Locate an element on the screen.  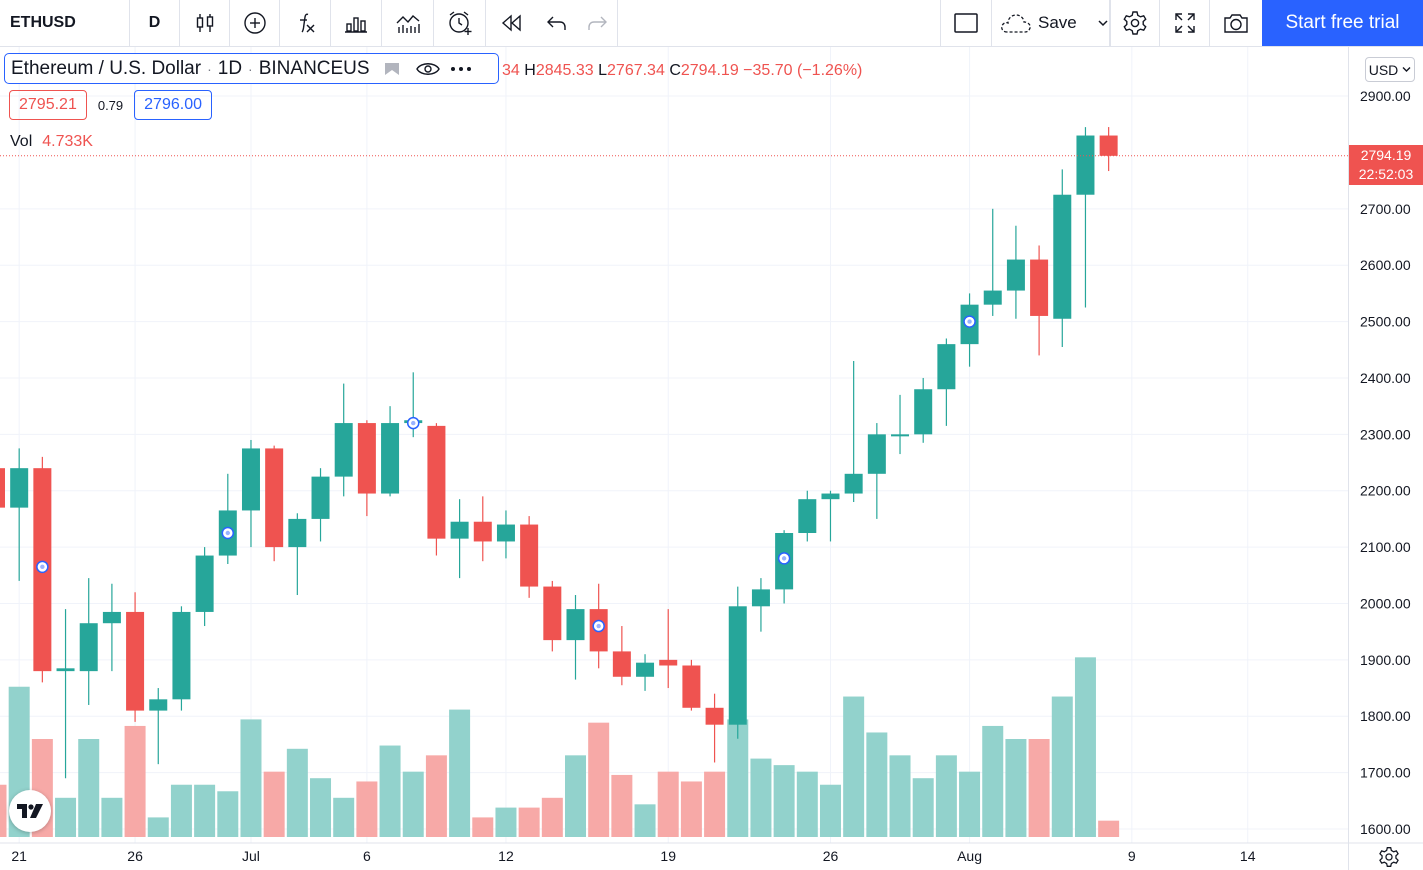
symbol-search-button: ETHUSD is located at coordinates (65, 23).